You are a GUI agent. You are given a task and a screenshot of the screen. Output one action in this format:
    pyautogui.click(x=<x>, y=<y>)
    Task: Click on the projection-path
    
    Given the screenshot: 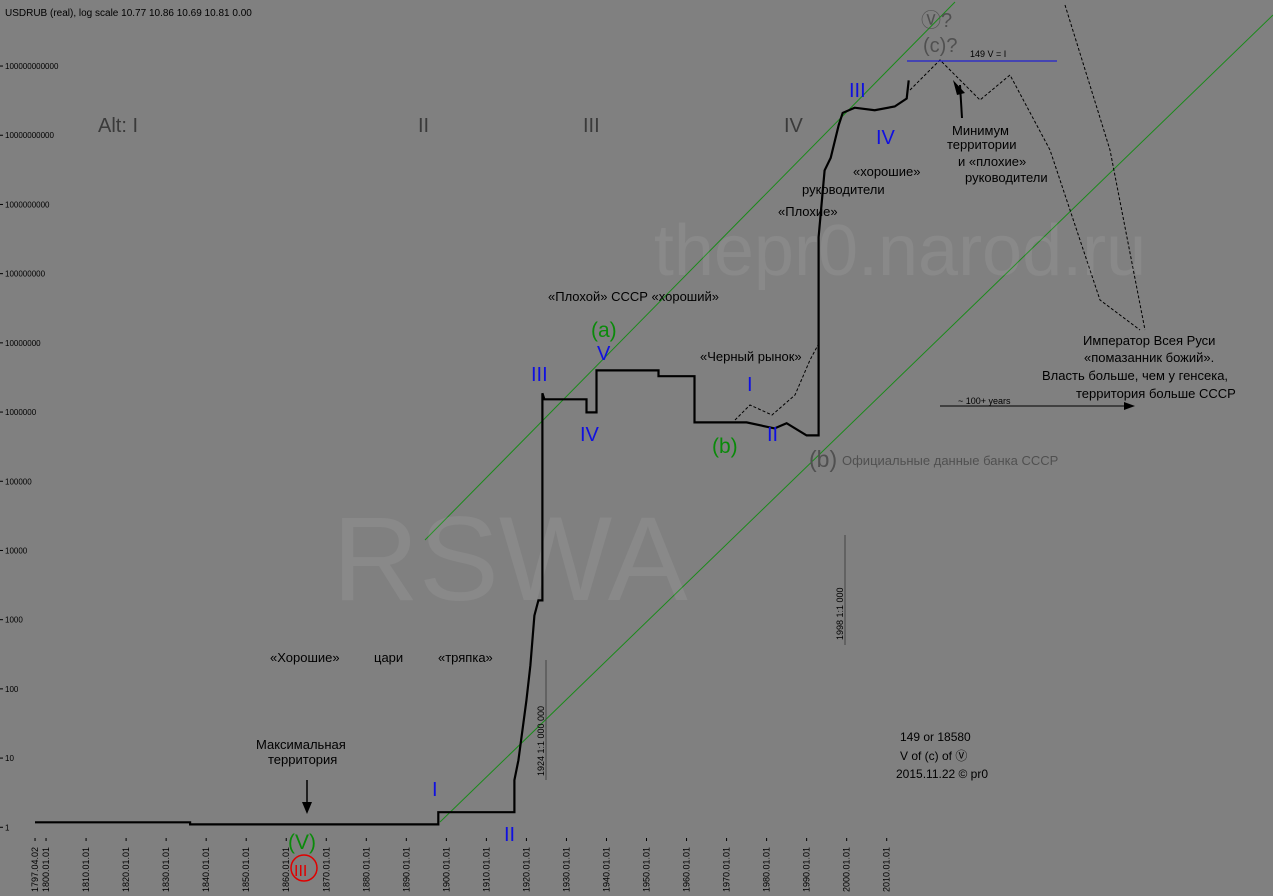 What is the action you would take?
    pyautogui.click(x=1105, y=167)
    